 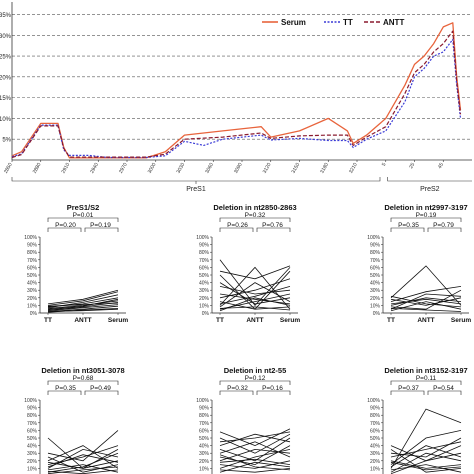 What do you see at coordinates (34, 314) in the screenshot?
I see `panel-y-tick-label: 0%` at bounding box center [34, 314].